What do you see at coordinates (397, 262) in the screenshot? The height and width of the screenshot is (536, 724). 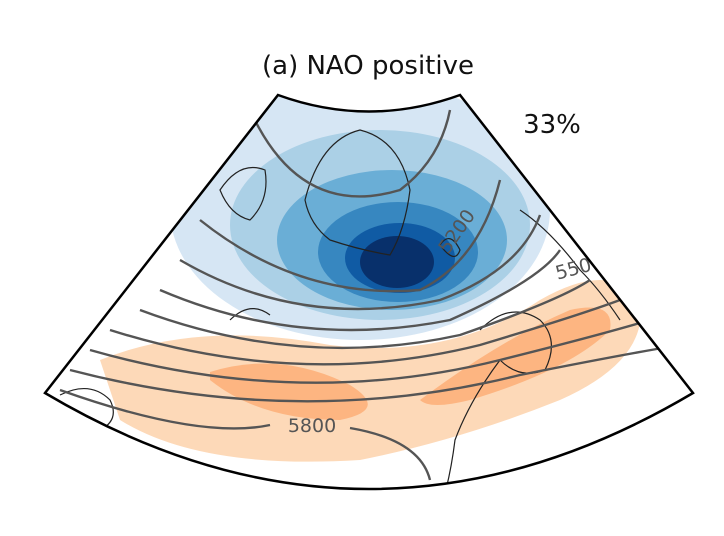 I see `anomaly-negative` at bounding box center [397, 262].